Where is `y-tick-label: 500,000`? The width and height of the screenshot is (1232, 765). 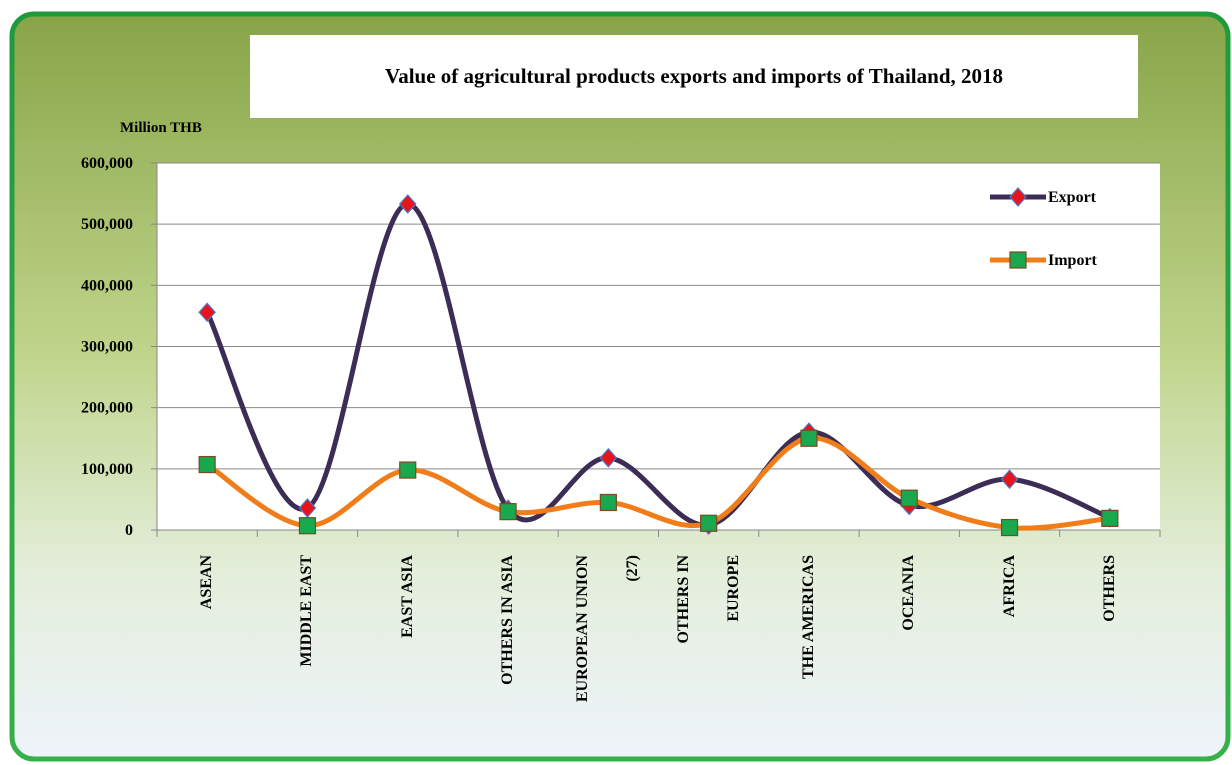
y-tick-label: 500,000 is located at coordinates (107, 224).